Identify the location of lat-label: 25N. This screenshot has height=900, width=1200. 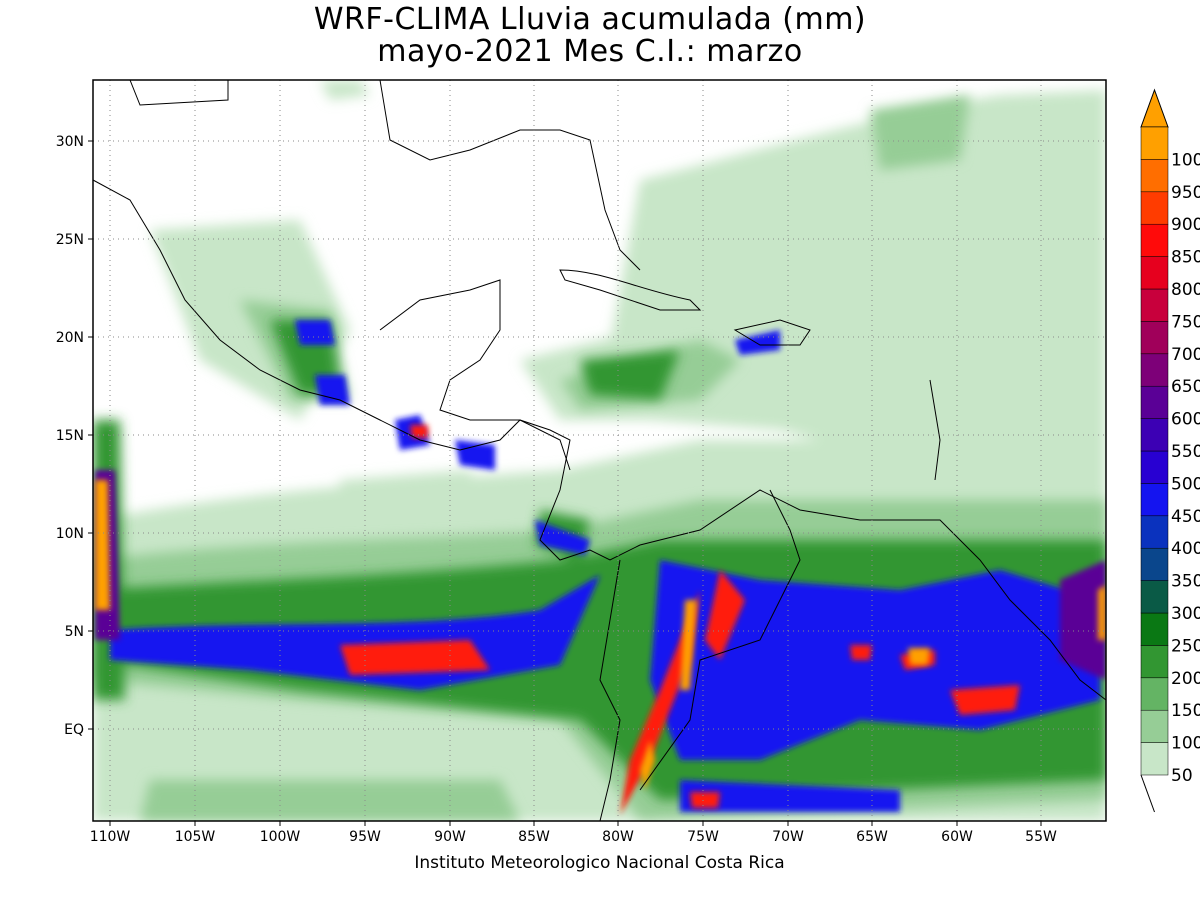
(70, 240).